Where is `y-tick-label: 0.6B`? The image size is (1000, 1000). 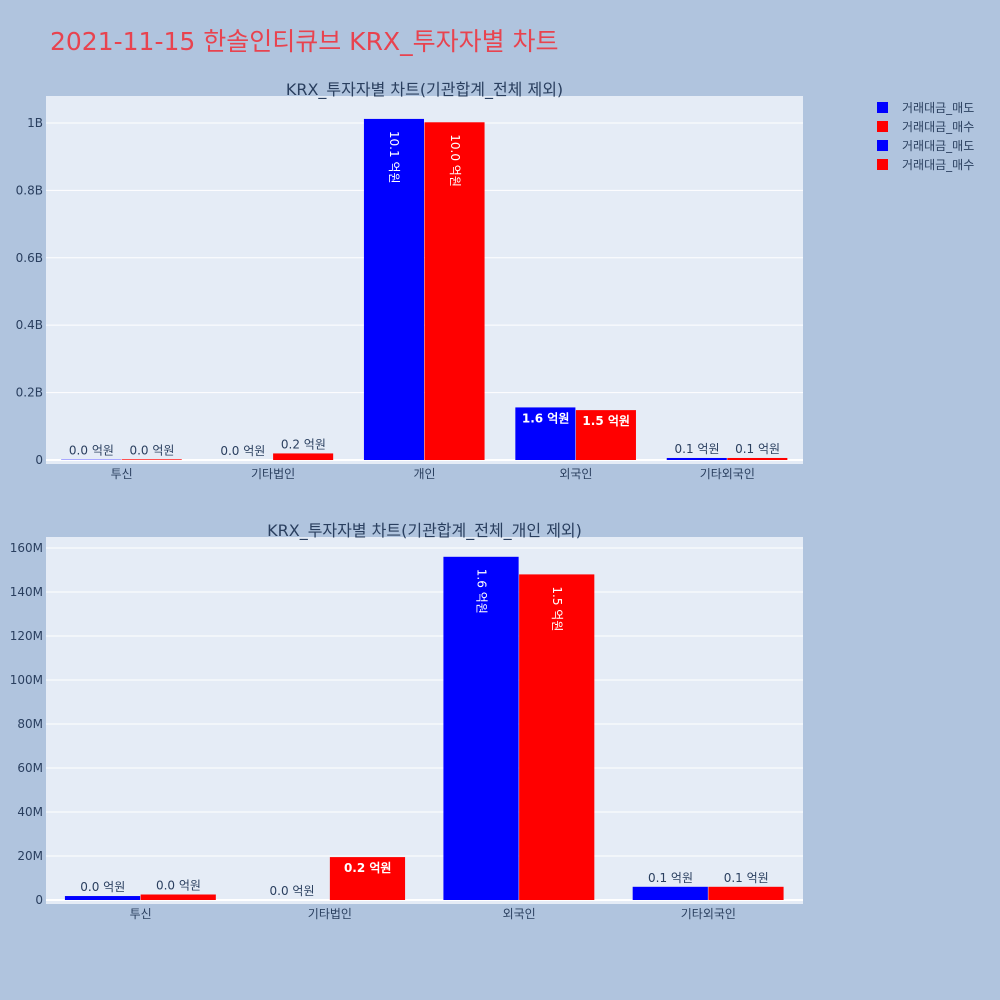
y-tick-label: 0.6B is located at coordinates (29, 258).